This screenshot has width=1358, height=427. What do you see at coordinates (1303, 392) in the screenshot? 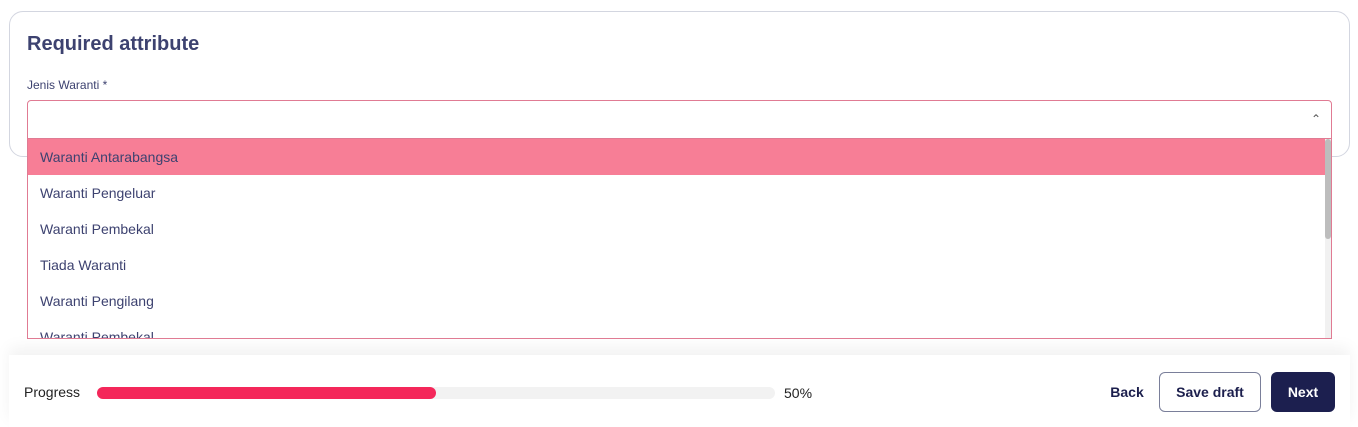
I see `next-button: Next` at bounding box center [1303, 392].